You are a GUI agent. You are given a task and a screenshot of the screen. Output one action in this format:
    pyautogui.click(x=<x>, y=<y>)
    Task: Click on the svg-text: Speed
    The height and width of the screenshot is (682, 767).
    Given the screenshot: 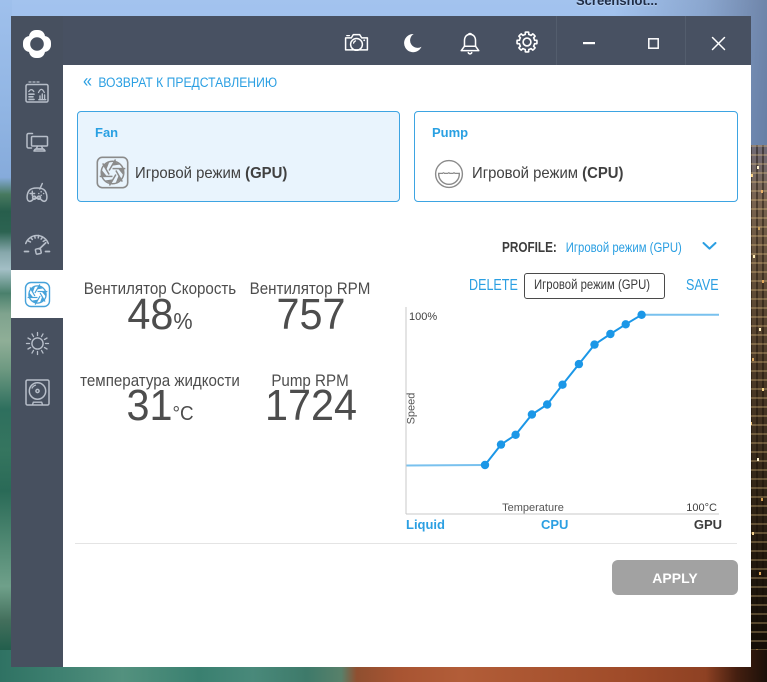 What is the action you would take?
    pyautogui.click(x=412, y=409)
    